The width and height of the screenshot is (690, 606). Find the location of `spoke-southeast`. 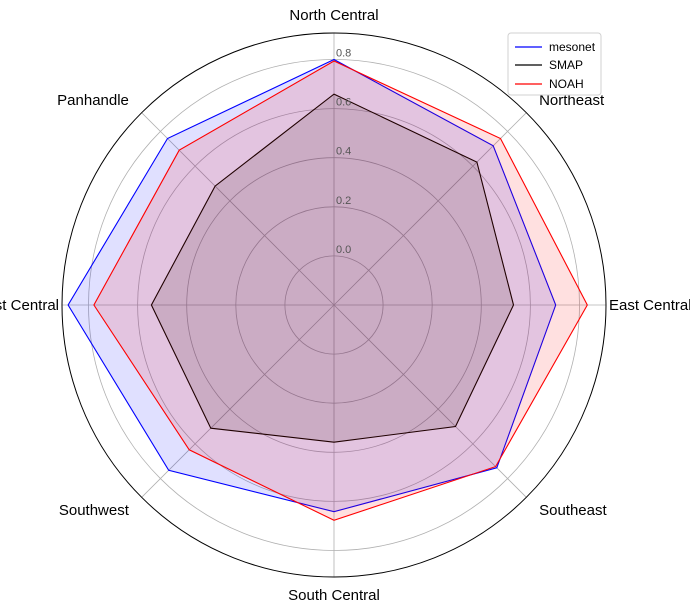

spoke-southeast is located at coordinates (430, 401).